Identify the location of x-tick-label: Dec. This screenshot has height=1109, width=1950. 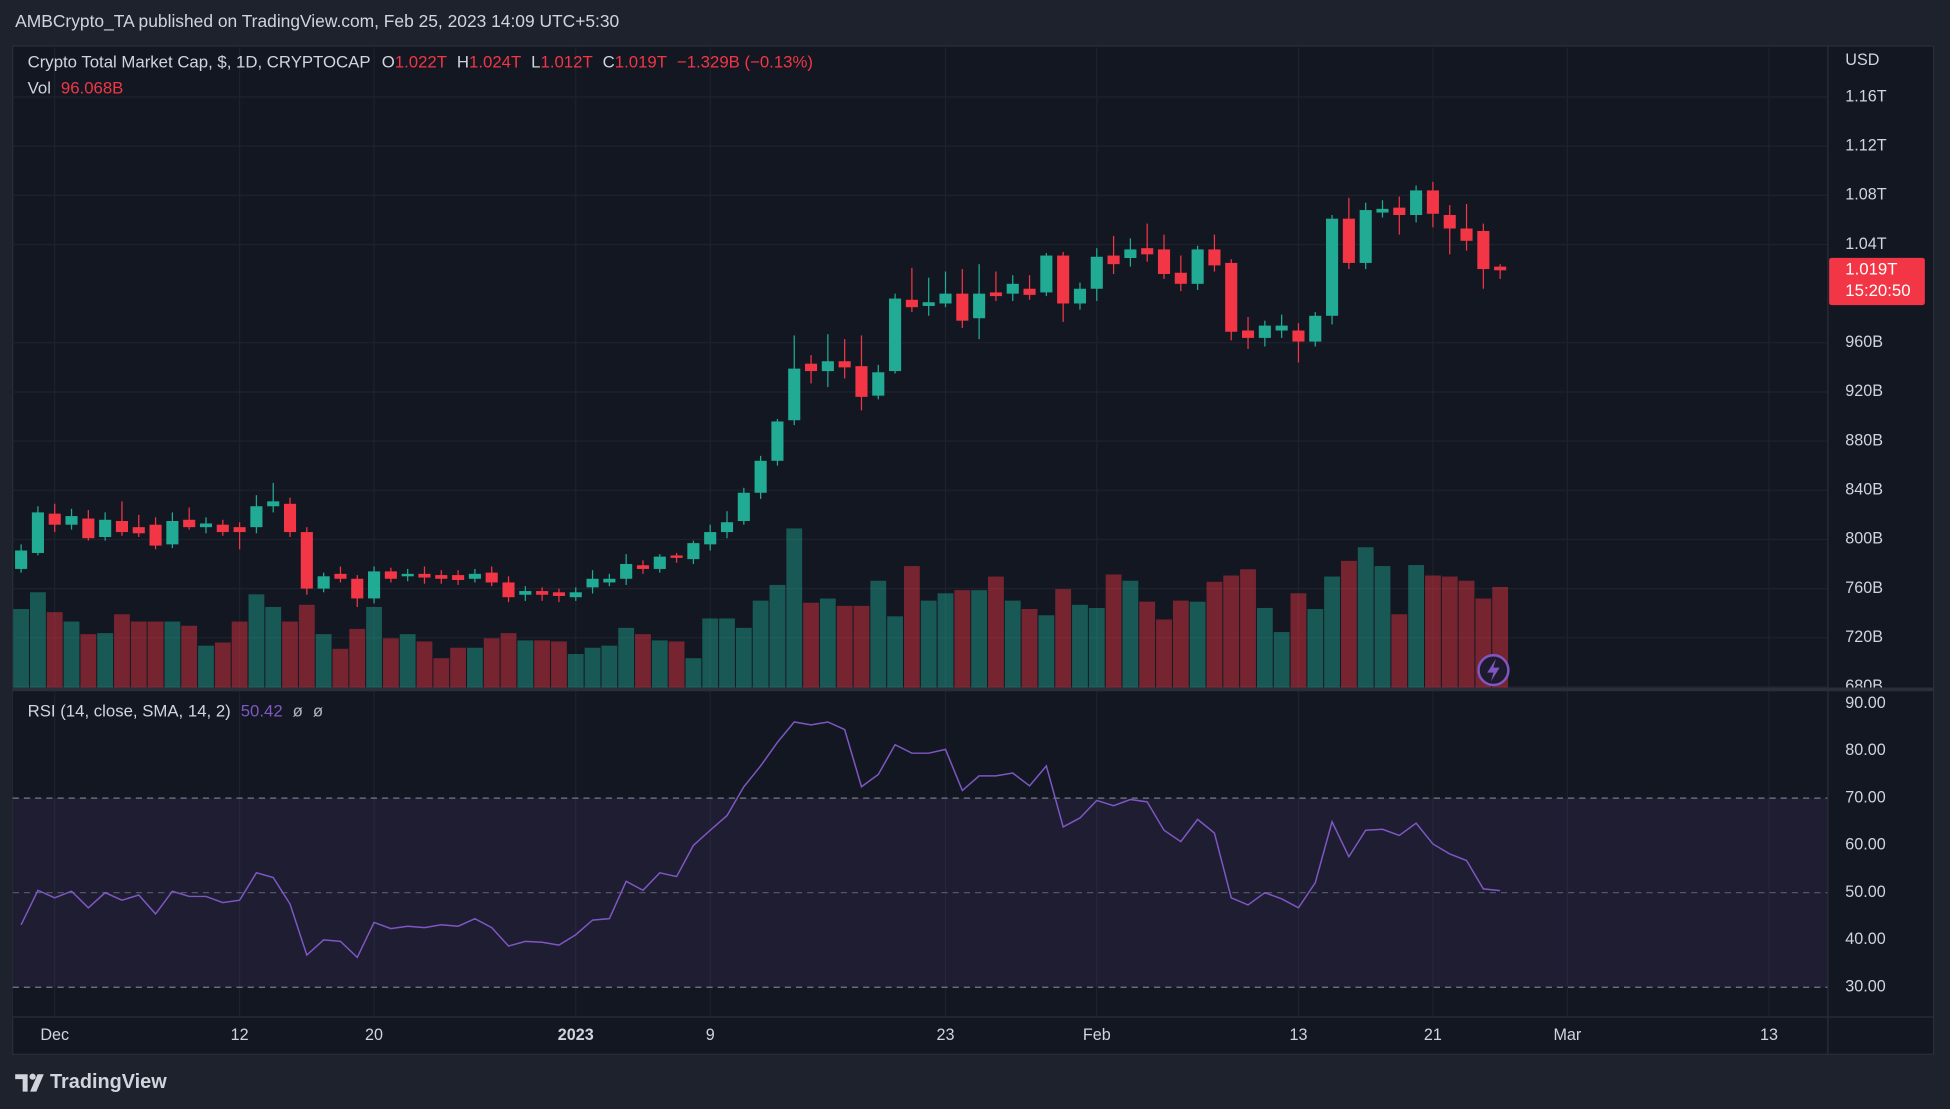
(54, 1035).